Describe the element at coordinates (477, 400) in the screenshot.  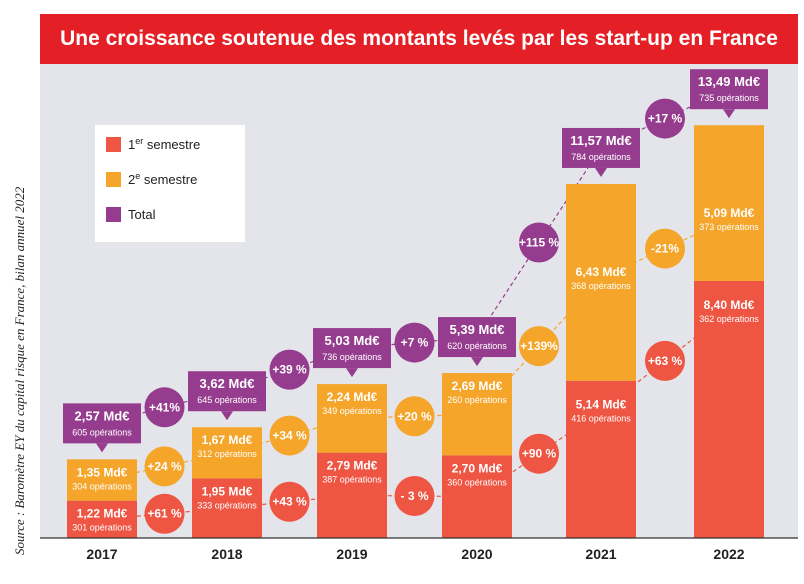
I see `label-s2-operations: 260 opérations` at that location.